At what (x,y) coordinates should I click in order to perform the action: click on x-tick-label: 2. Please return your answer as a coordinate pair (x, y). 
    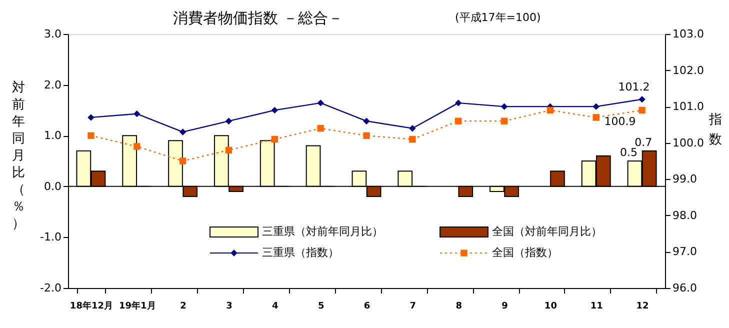
    Looking at the image, I should click on (183, 307).